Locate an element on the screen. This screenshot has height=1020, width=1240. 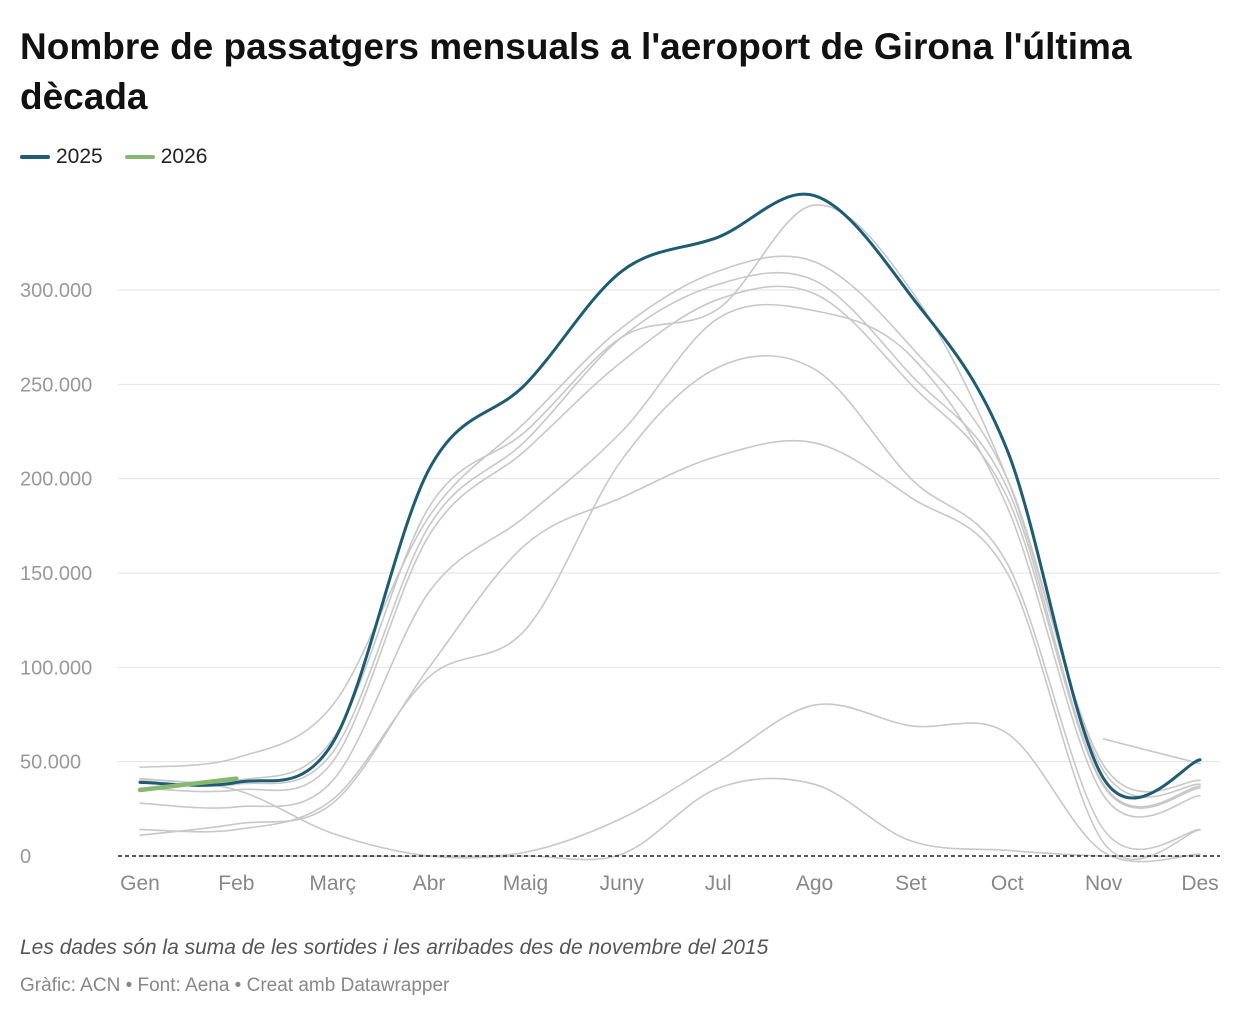
legend-label: 2025 is located at coordinates (79, 156).